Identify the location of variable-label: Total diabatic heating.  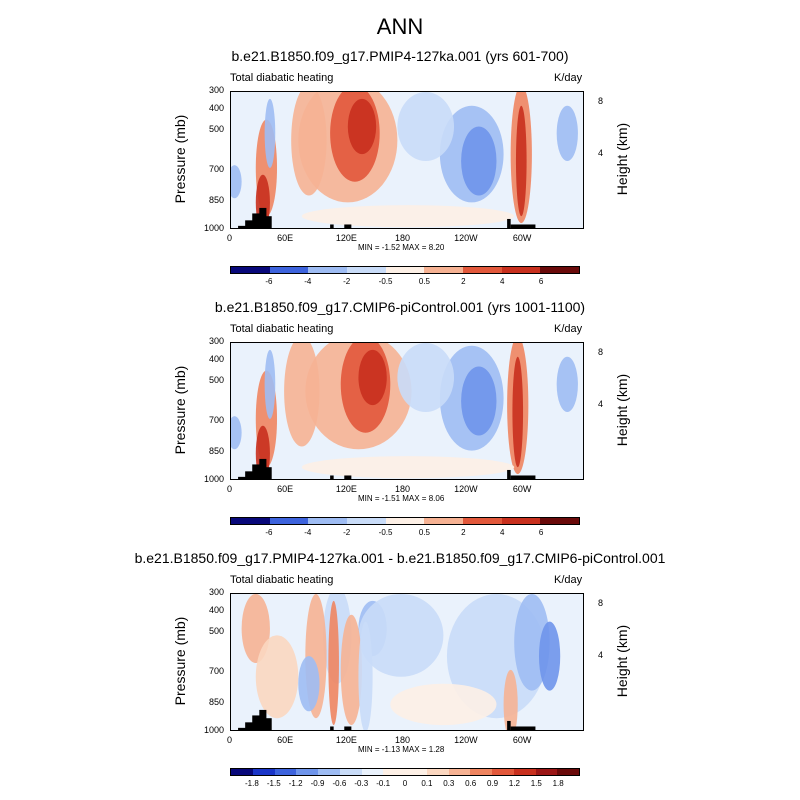
(282, 580).